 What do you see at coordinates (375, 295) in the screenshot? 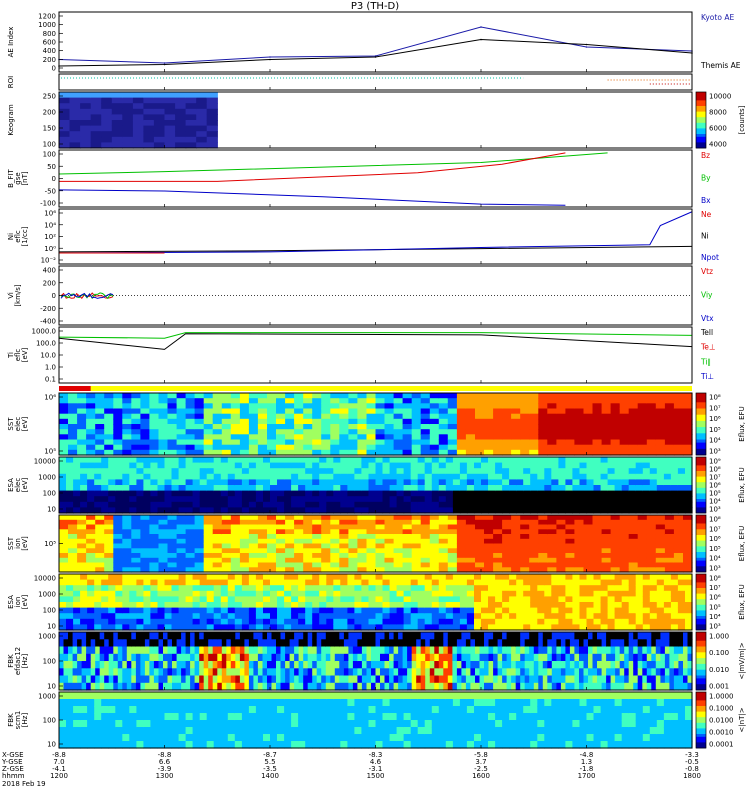
I see `panel-frame-vi` at bounding box center [375, 295].